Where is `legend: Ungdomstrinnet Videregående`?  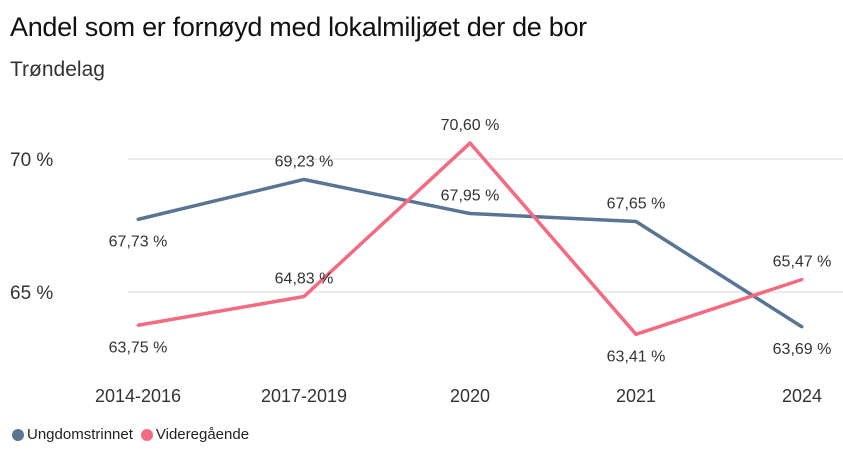 legend: Ungdomstrinnet Videregående is located at coordinates (130, 434).